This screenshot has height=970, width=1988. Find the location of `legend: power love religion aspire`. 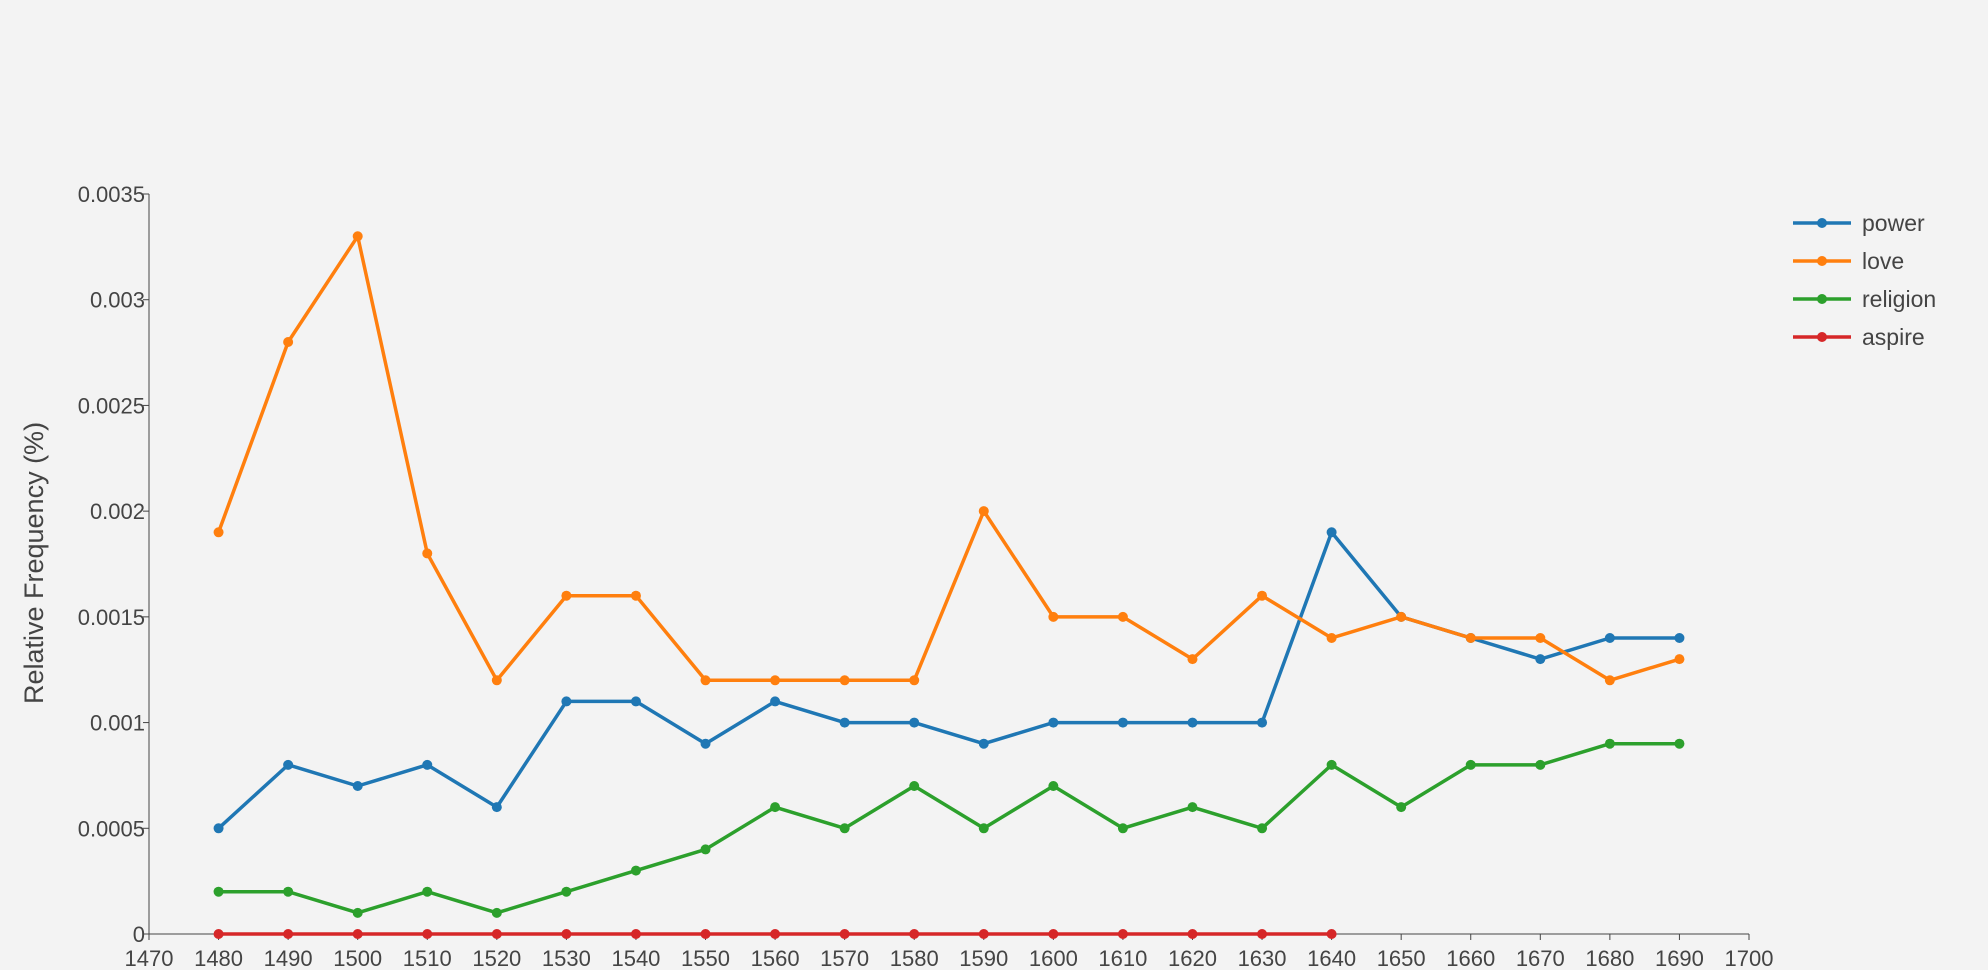

legend: power love religion aspire is located at coordinates (1864, 280).